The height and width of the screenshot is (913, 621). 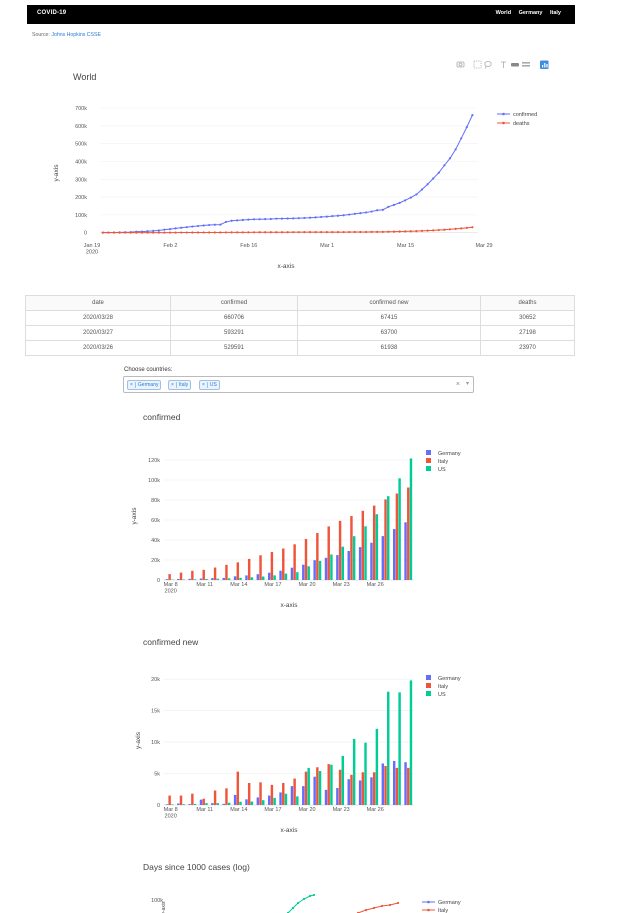 What do you see at coordinates (515, 65) in the screenshot?
I see `hover-closest-icon` at bounding box center [515, 65].